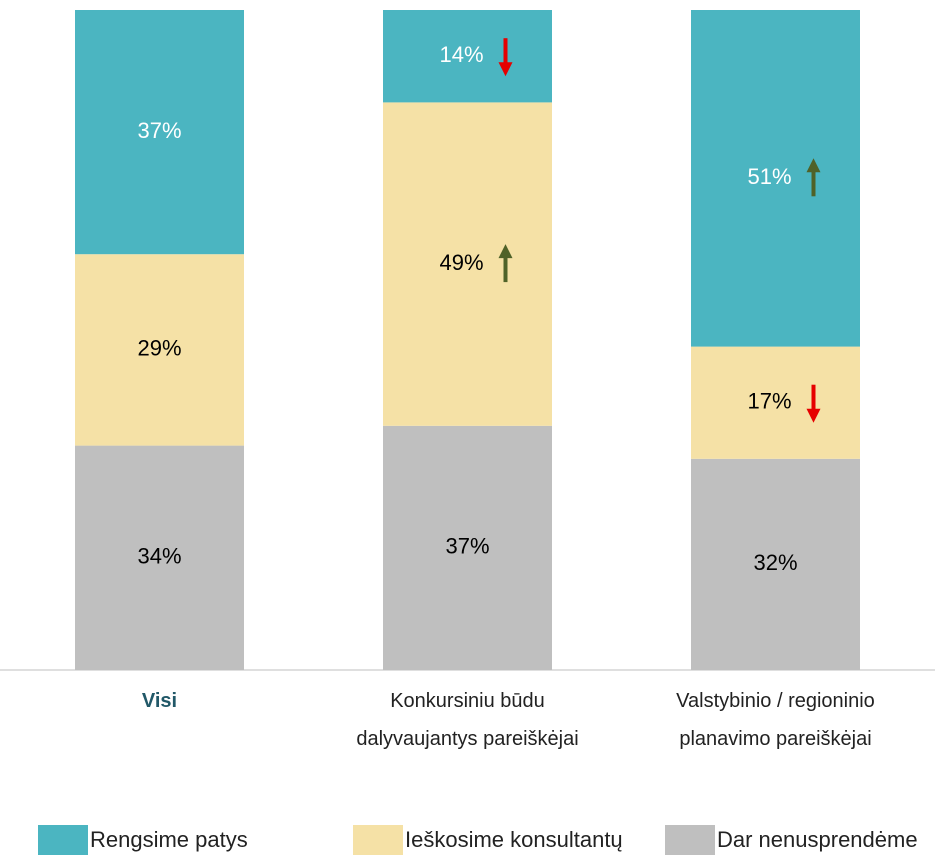 This screenshot has height=855, width=935. What do you see at coordinates (159, 701) in the screenshot?
I see `category-label: Visi` at bounding box center [159, 701].